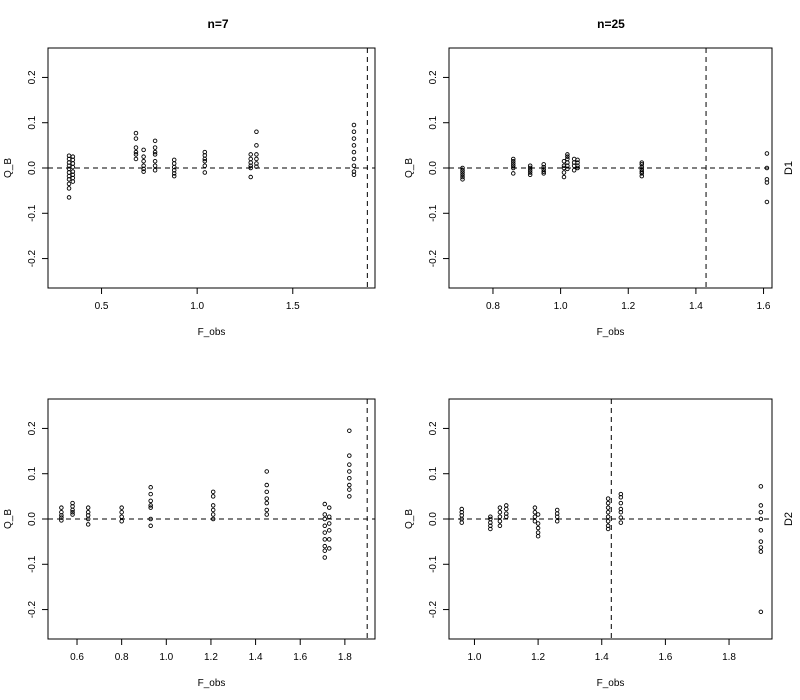  I want to click on column-title-n25: n=25, so click(611, 24).